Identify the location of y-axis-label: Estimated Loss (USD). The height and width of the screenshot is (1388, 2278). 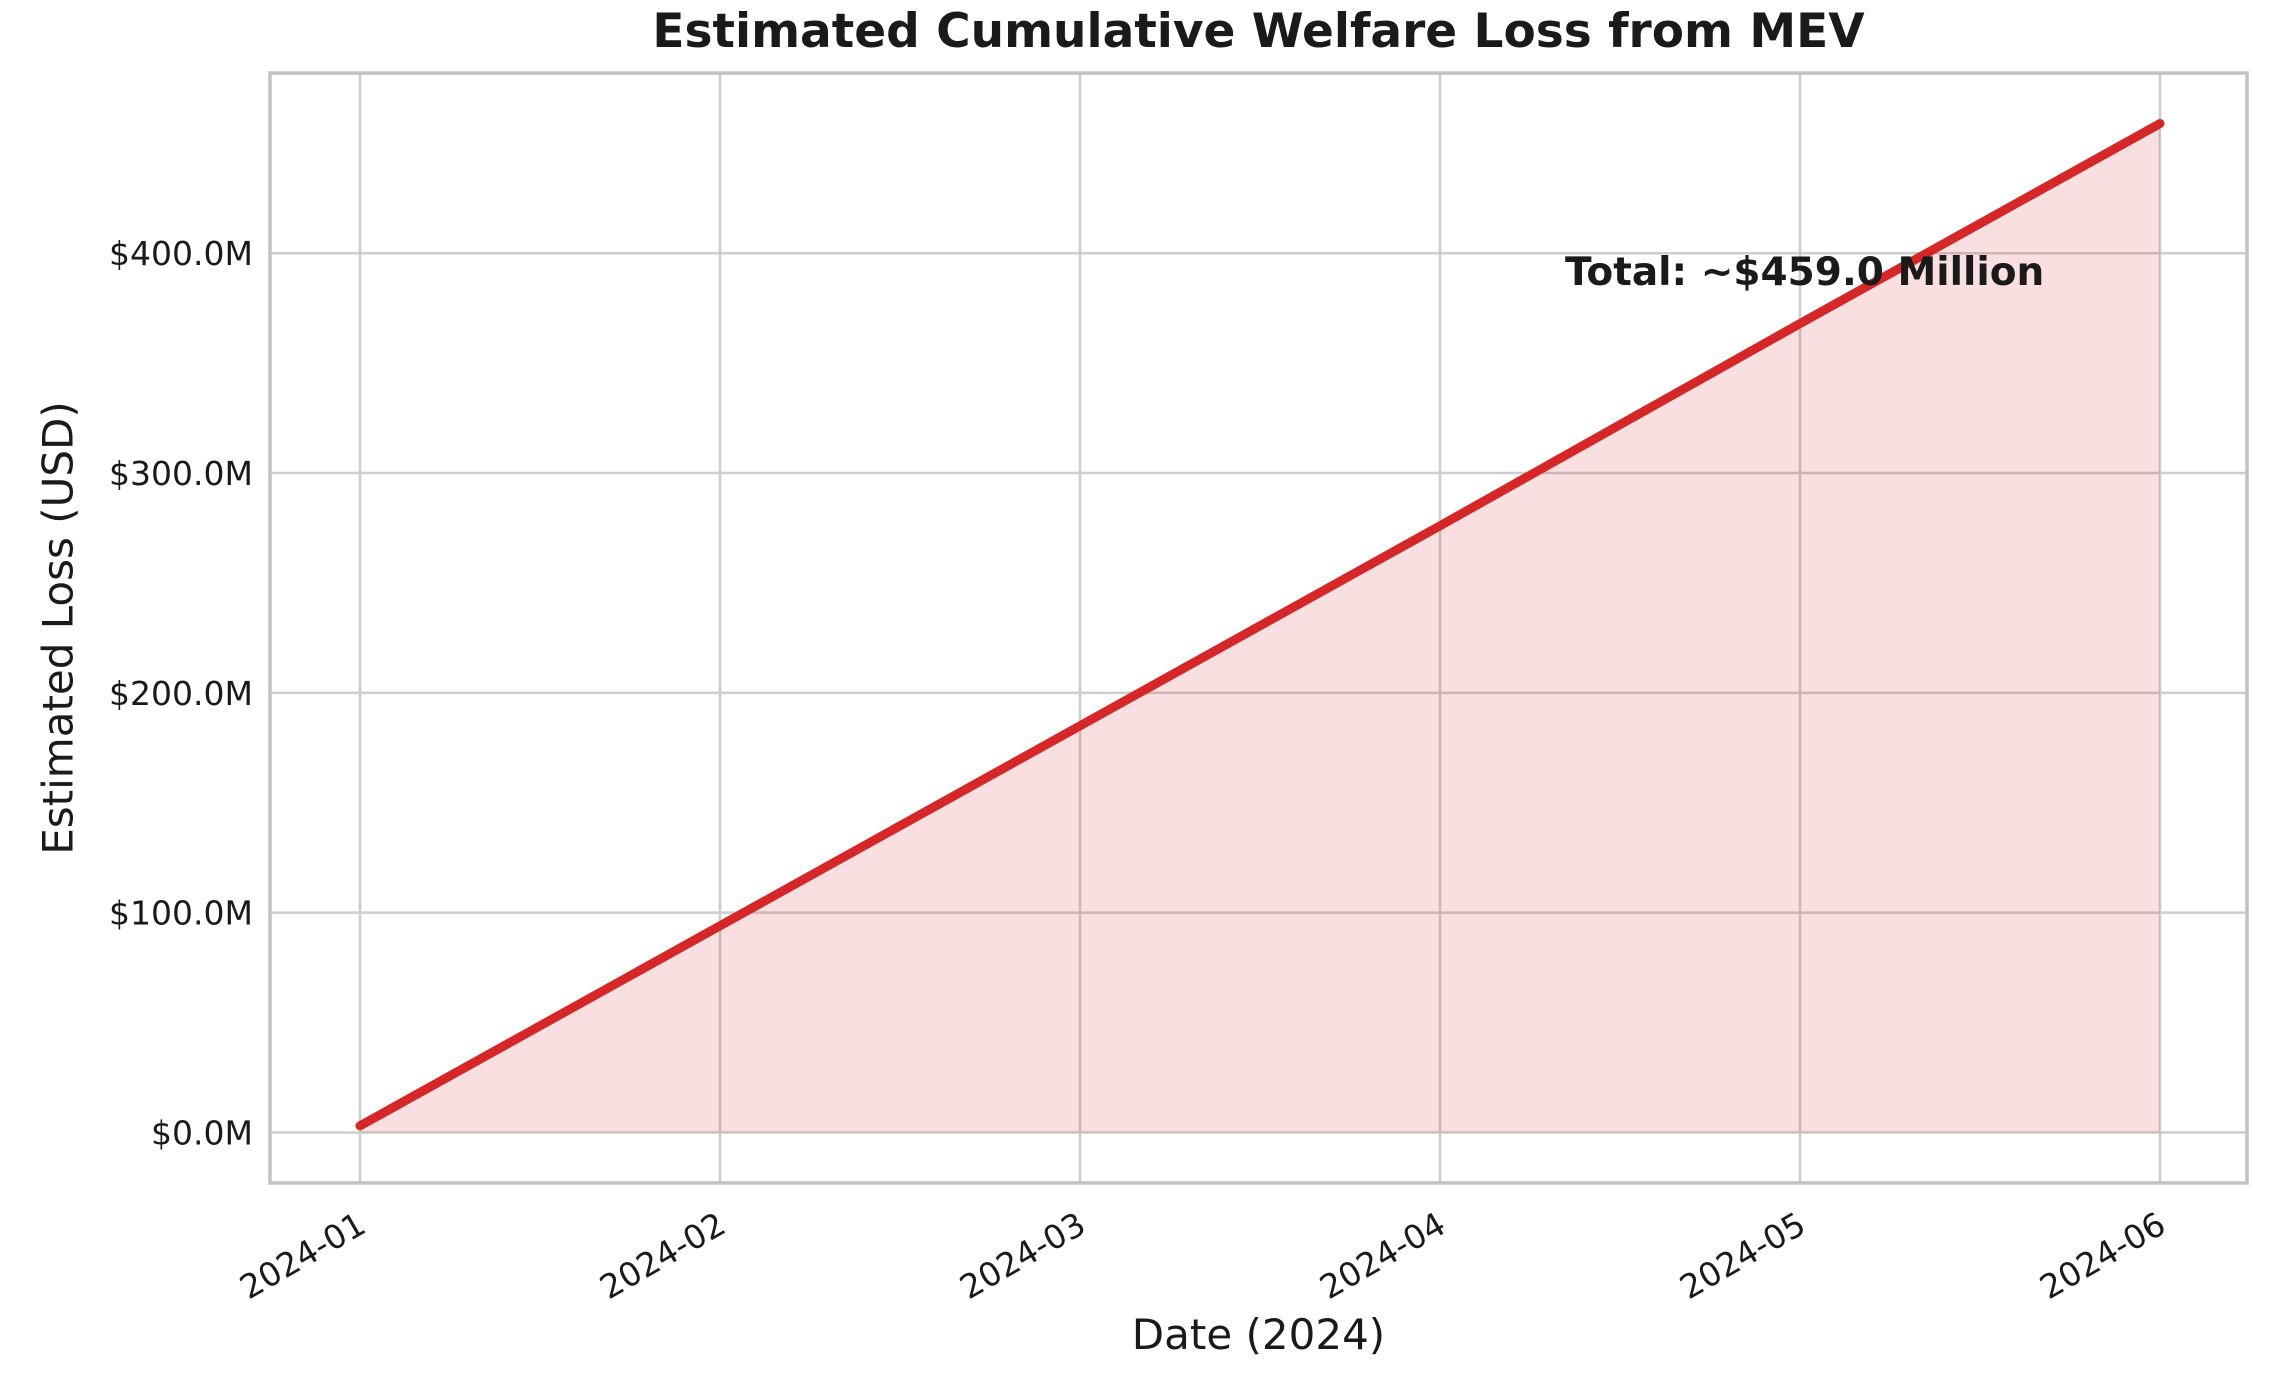
(58, 628).